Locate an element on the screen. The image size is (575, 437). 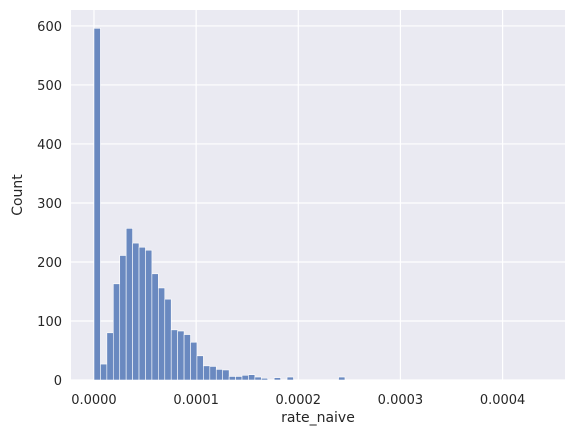
y-tick-labels: 0 100 200 300 400 500 600 is located at coordinates (49, 204).